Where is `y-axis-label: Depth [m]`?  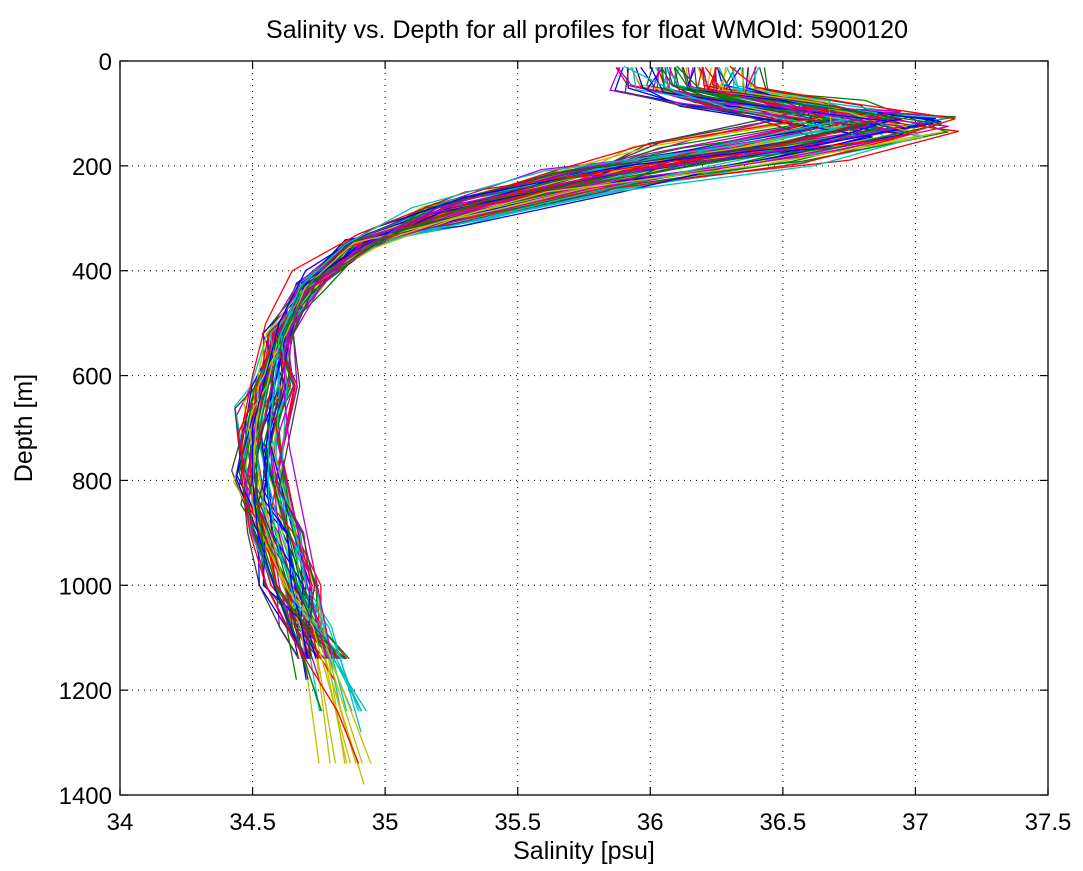 y-axis-label: Depth [m] is located at coordinates (24, 428).